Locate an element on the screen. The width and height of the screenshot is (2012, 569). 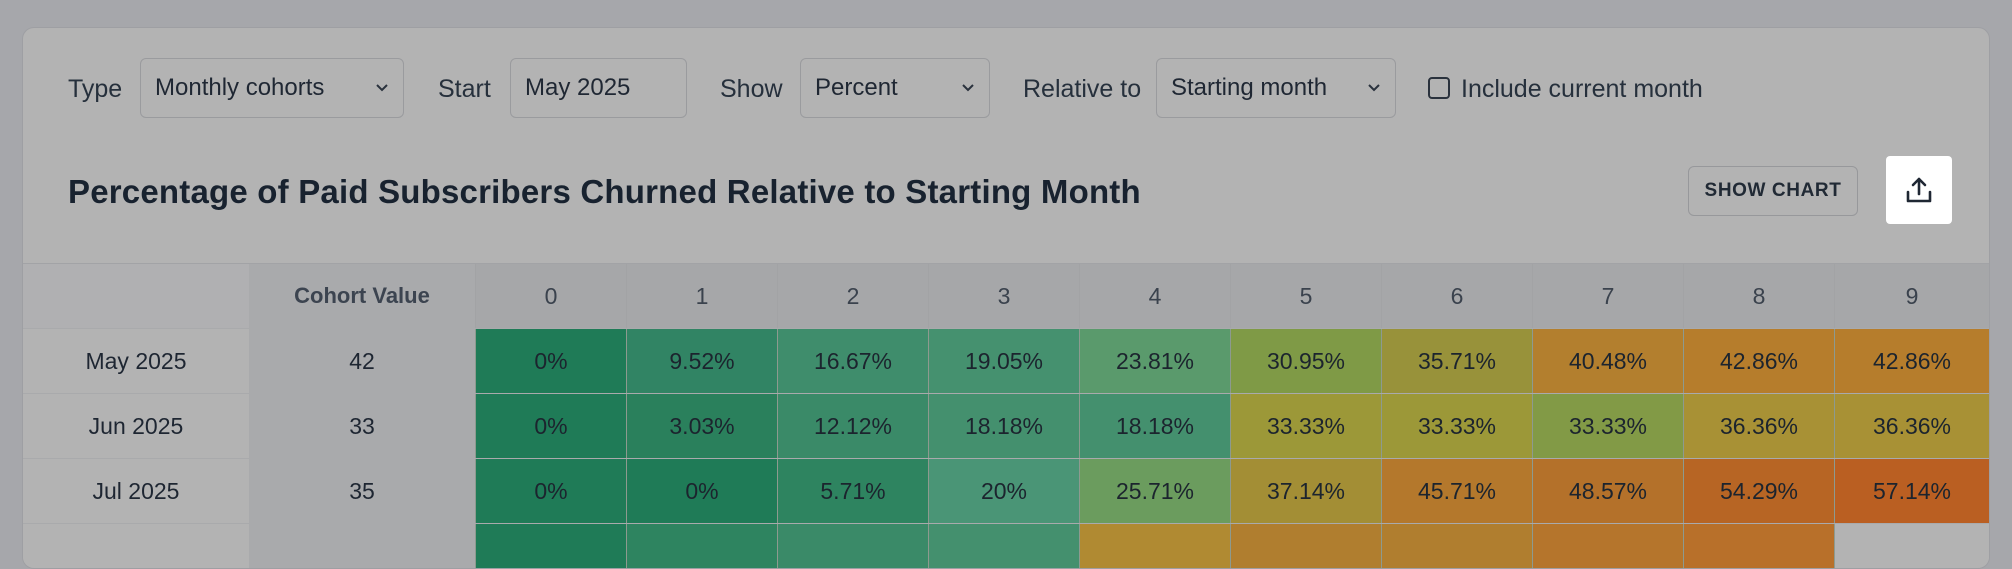
show-select: Percent is located at coordinates (895, 88).